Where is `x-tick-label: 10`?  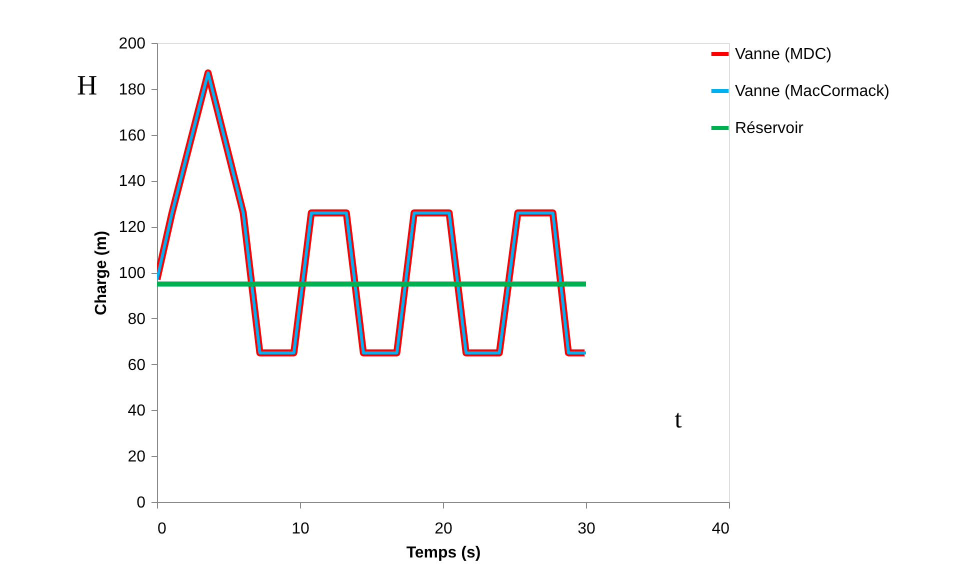 x-tick-label: 10 is located at coordinates (301, 529).